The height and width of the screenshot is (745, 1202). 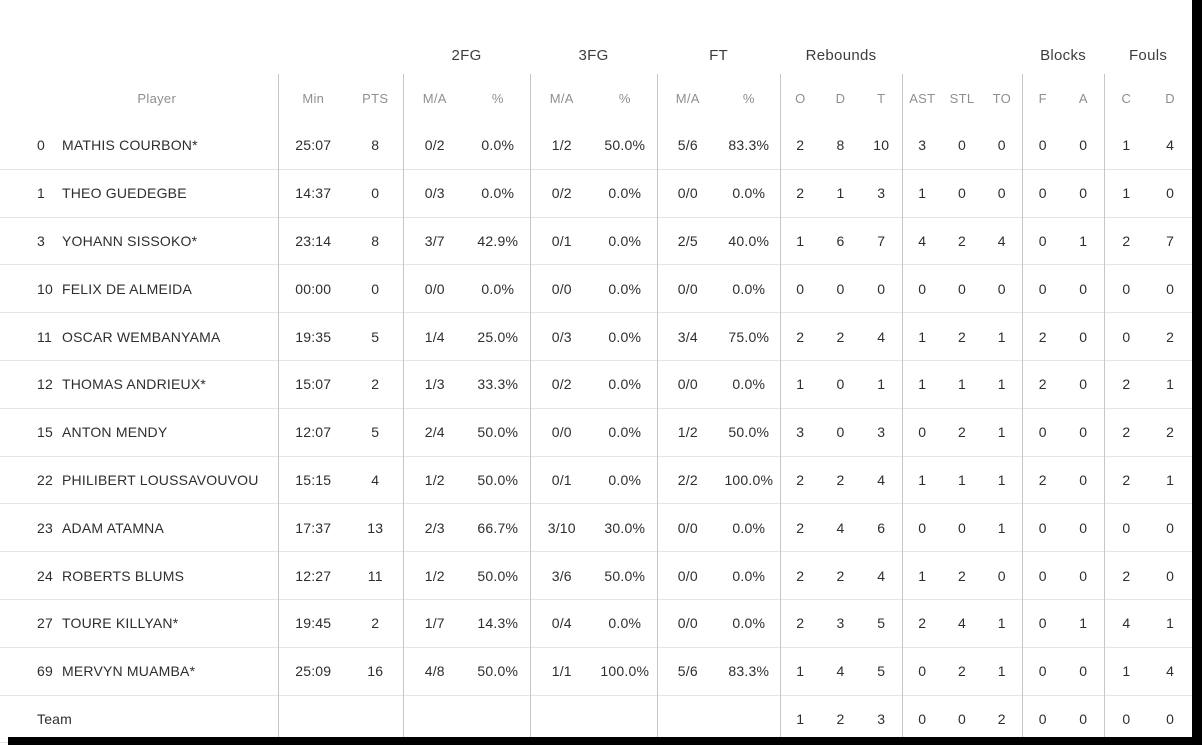 What do you see at coordinates (881, 145) in the screenshot?
I see `cell-reb-total: 10` at bounding box center [881, 145].